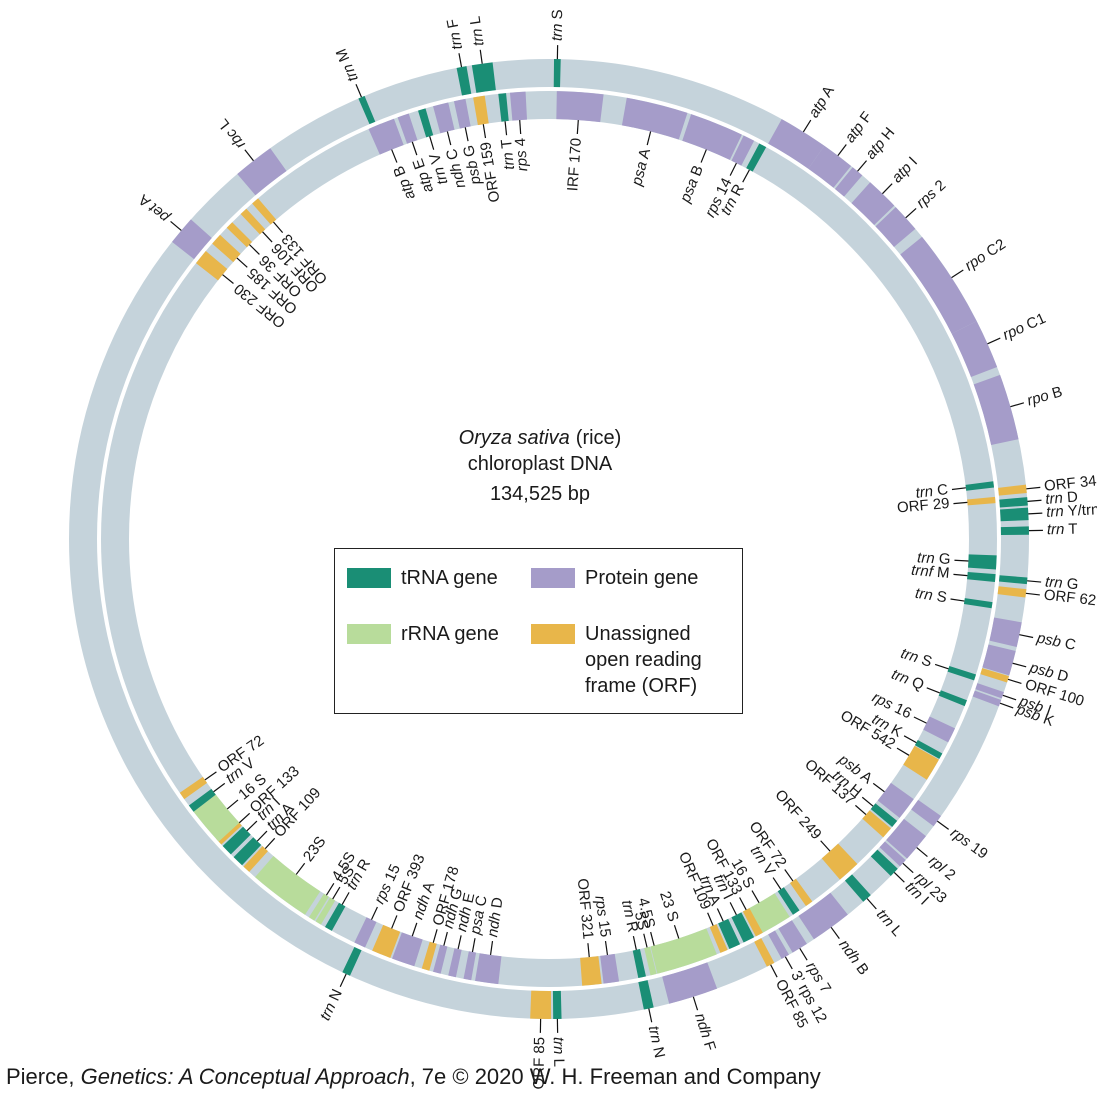  Describe the element at coordinates (907, 680) in the screenshot. I see `gene-label: trn Q` at that location.